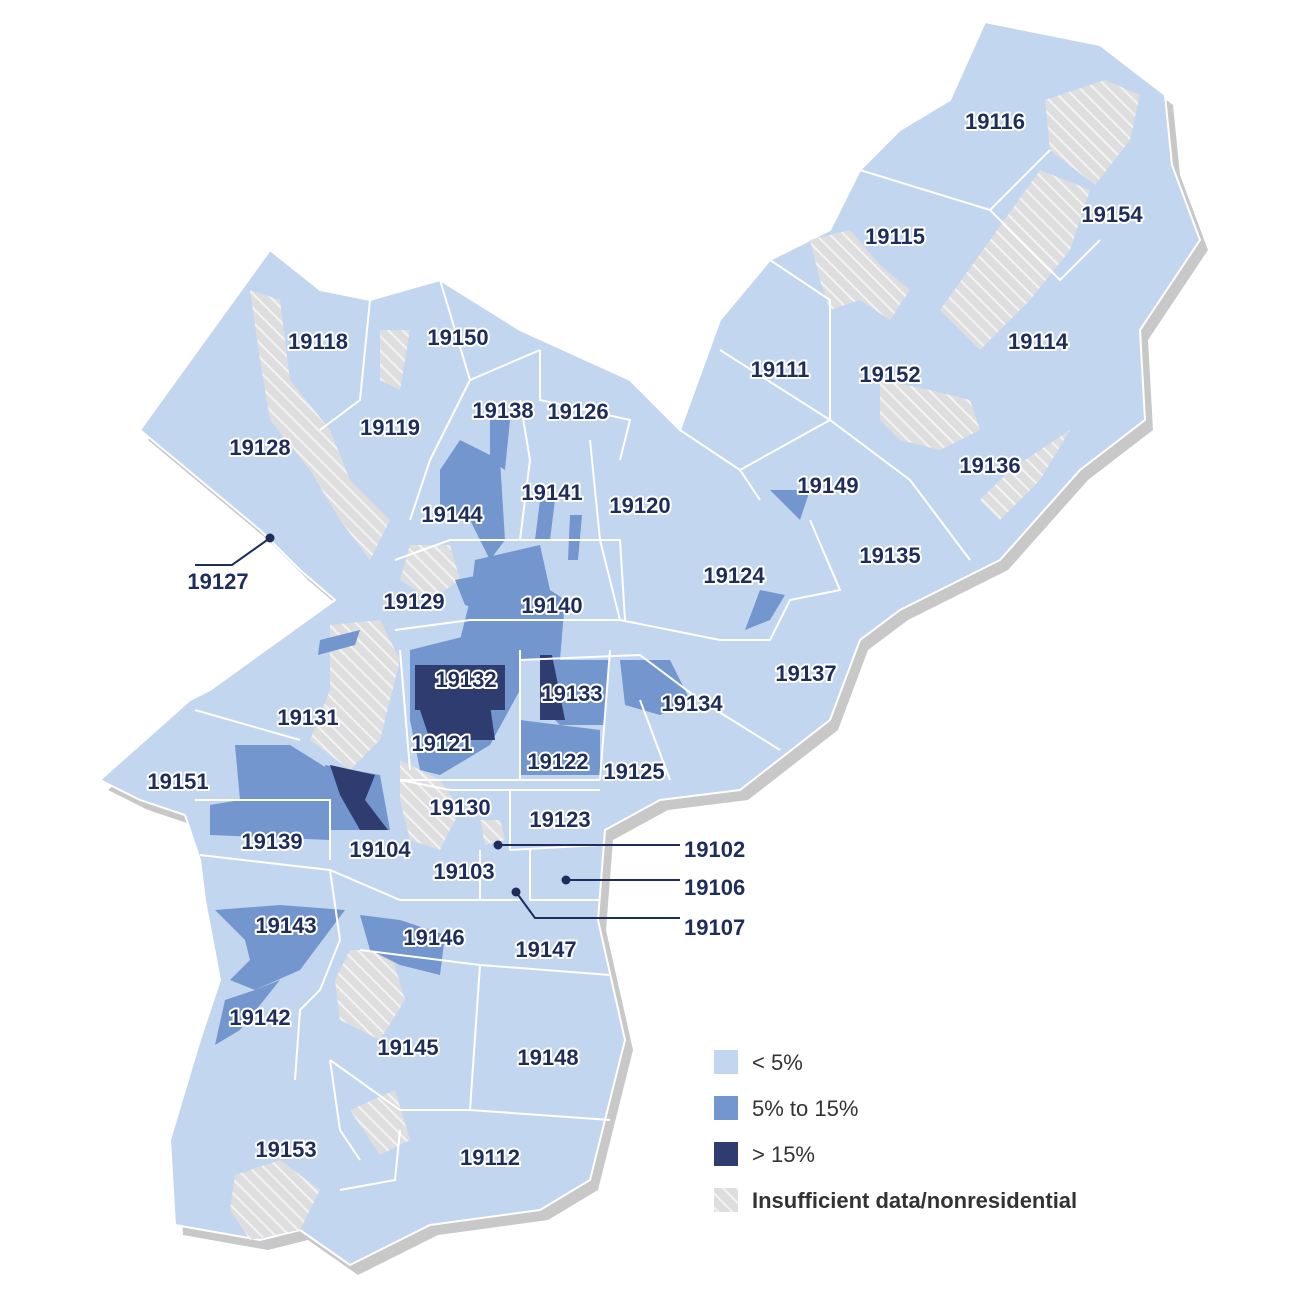  Describe the element at coordinates (407, 1047) in the screenshot. I see `zip-label-19145: 19145` at that location.